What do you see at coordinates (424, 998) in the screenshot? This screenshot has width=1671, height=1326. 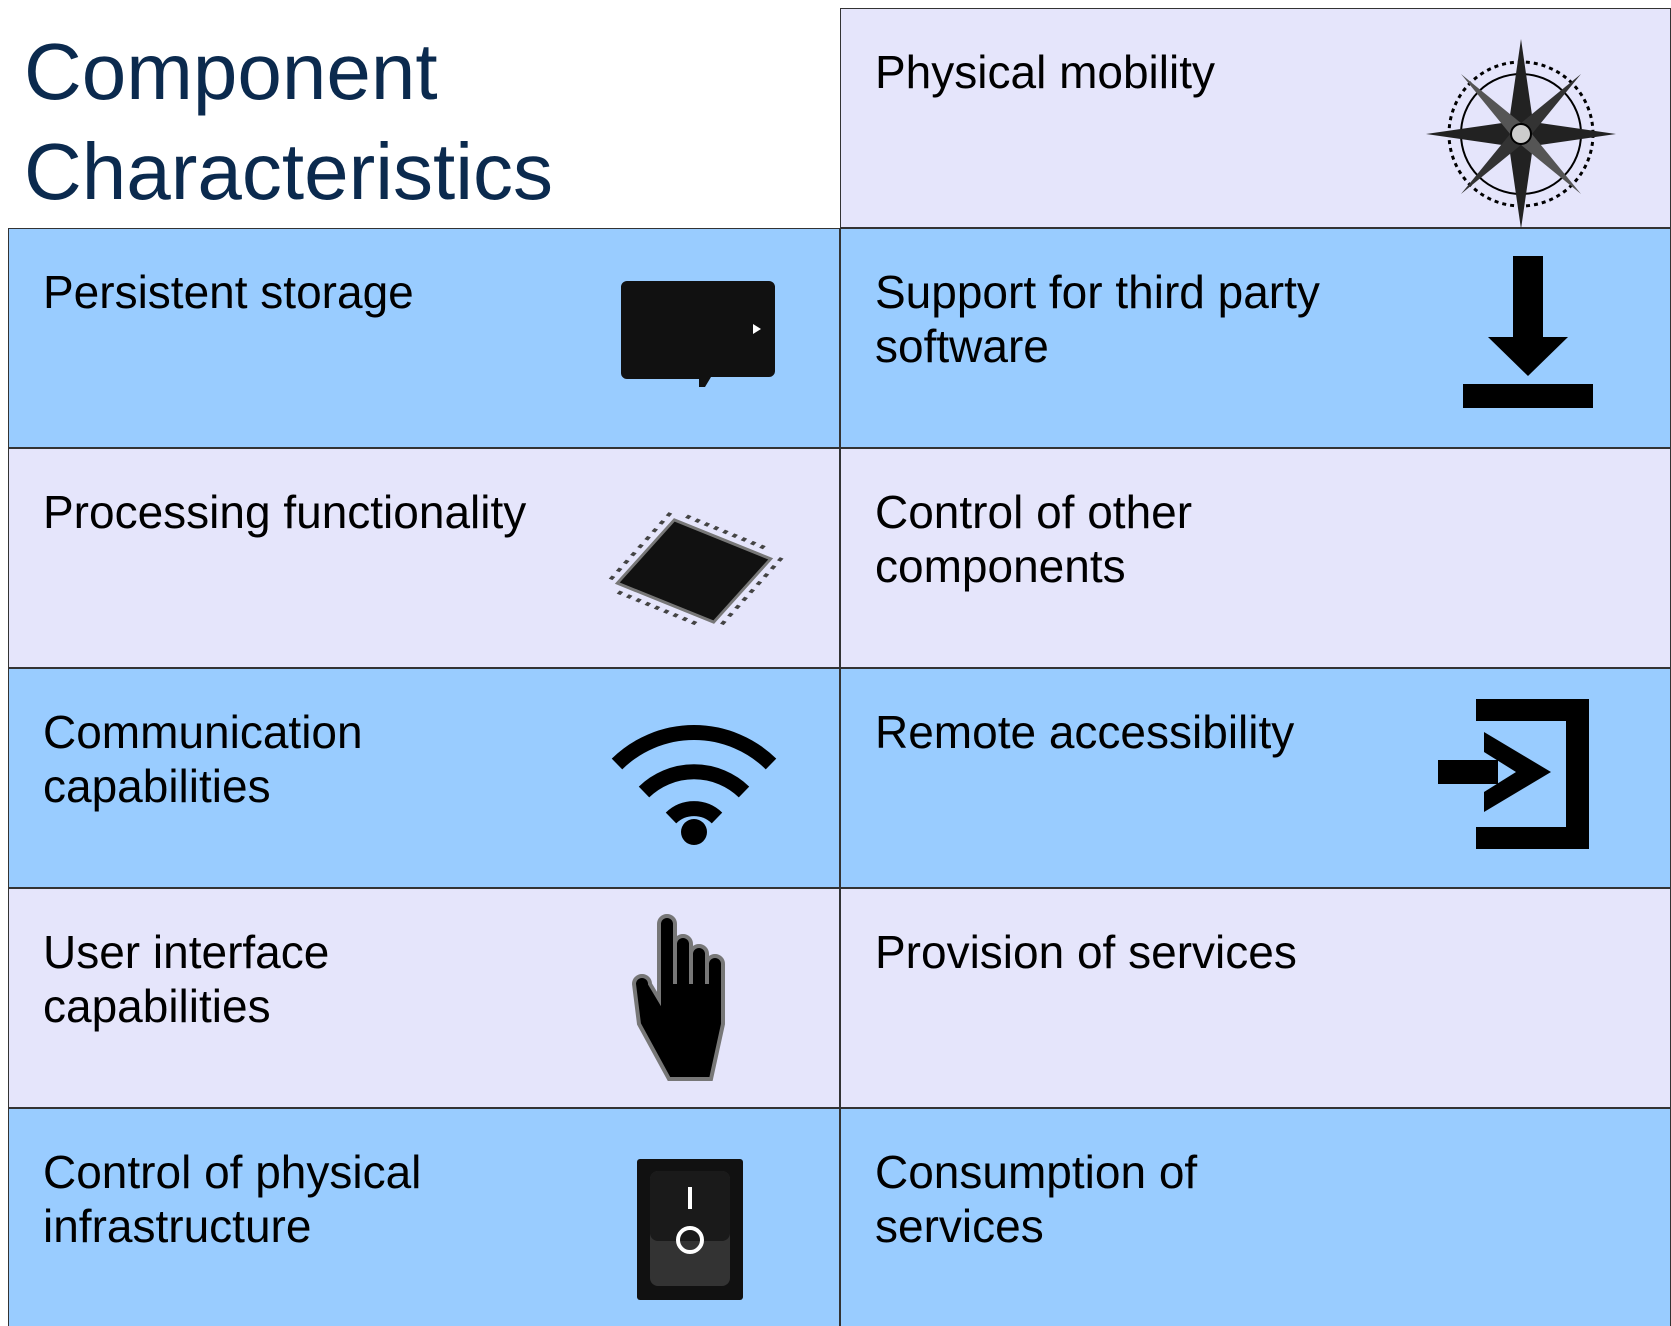 I see `cell: User interface capabilities` at bounding box center [424, 998].